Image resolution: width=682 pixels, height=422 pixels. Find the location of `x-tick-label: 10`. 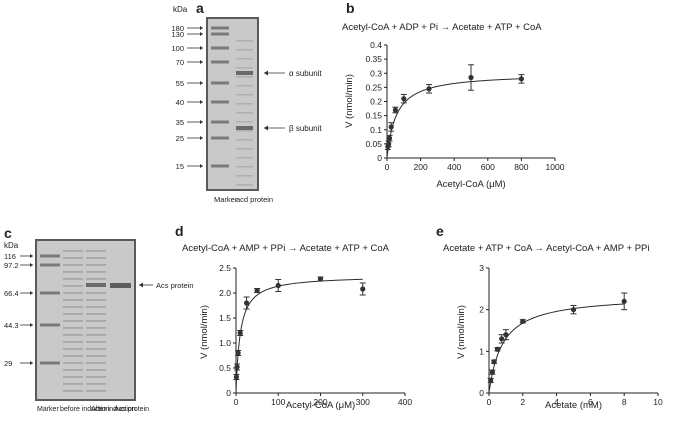

x-tick-label: 10 is located at coordinates (658, 402).